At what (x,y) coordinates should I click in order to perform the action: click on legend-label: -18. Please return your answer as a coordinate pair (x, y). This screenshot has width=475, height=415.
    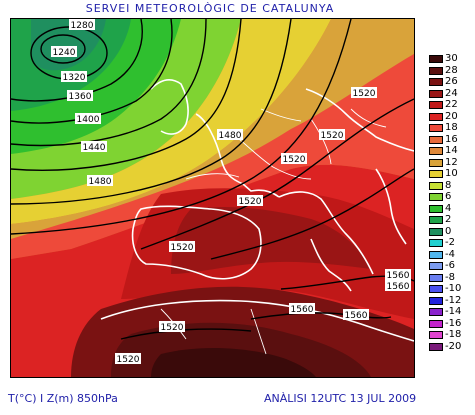
    Looking at the image, I should click on (453, 334).